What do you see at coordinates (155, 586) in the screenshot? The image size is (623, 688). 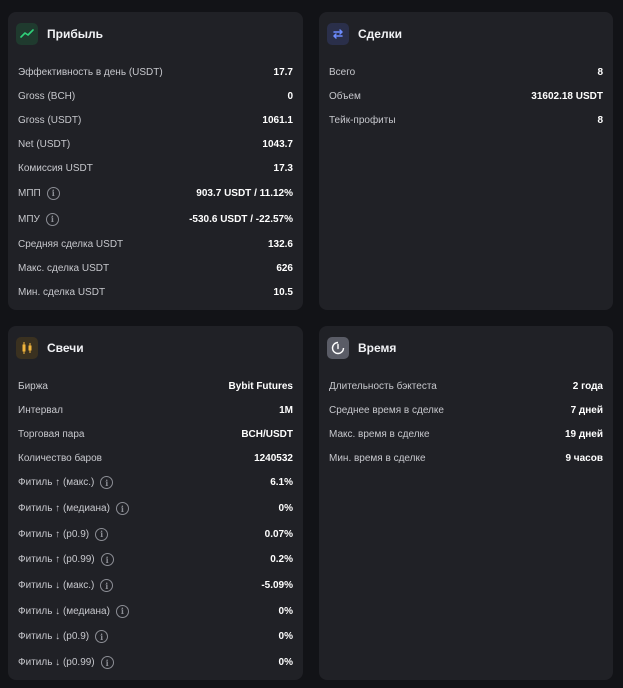 I see `candles-row: Фитиль ↓ (макс.) i -5.09%` at bounding box center [155, 586].